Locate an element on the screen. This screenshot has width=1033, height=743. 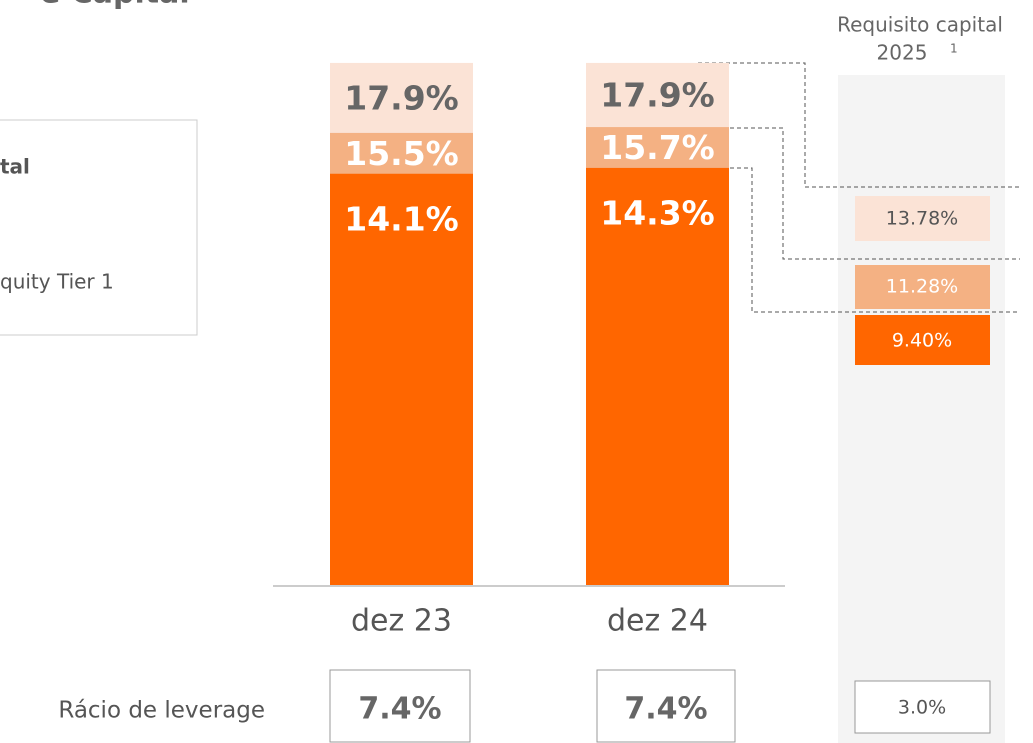
leverage-requirement: 3.0% is located at coordinates (922, 708).